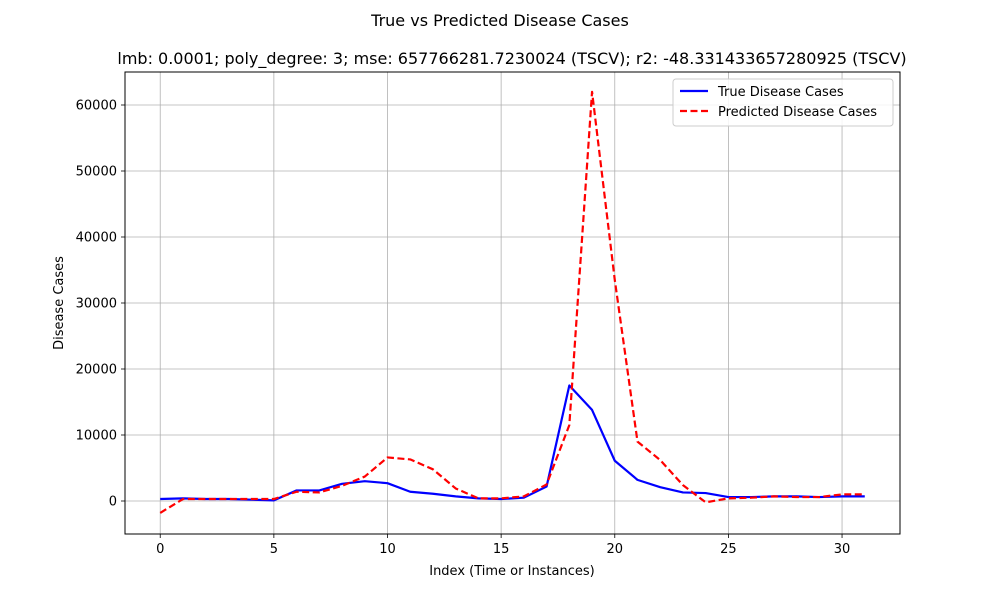 This screenshot has height=600, width=1000. I want to click on x-axis: 0 5 10 15 20 25 30, so click(503, 545).